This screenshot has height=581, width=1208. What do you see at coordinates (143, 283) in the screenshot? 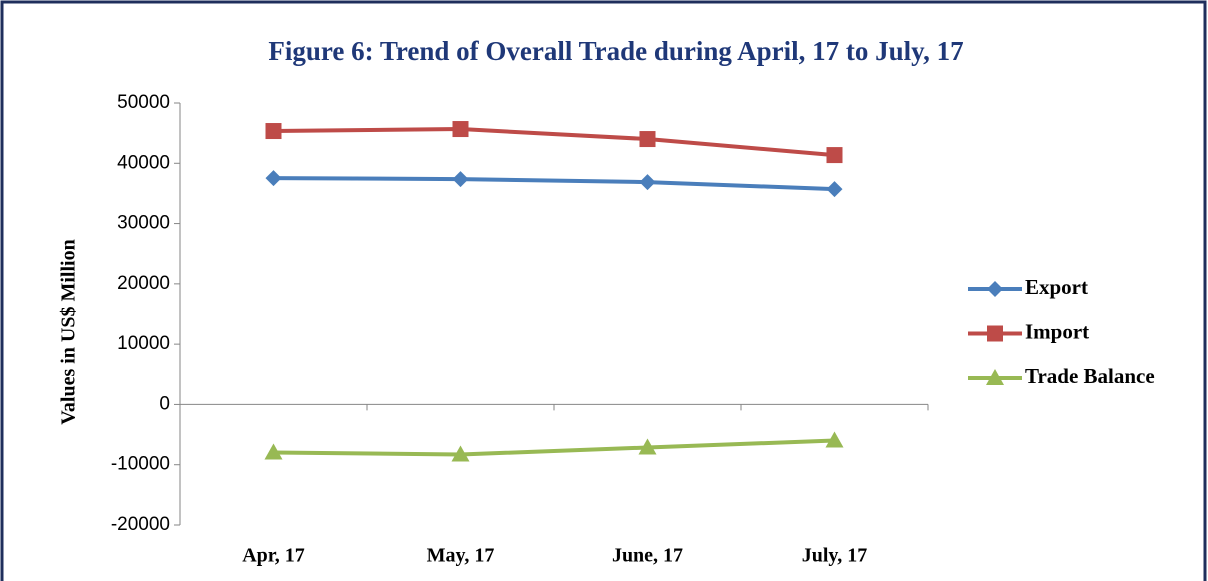
I see `y-tick-label: 20000` at bounding box center [143, 283].